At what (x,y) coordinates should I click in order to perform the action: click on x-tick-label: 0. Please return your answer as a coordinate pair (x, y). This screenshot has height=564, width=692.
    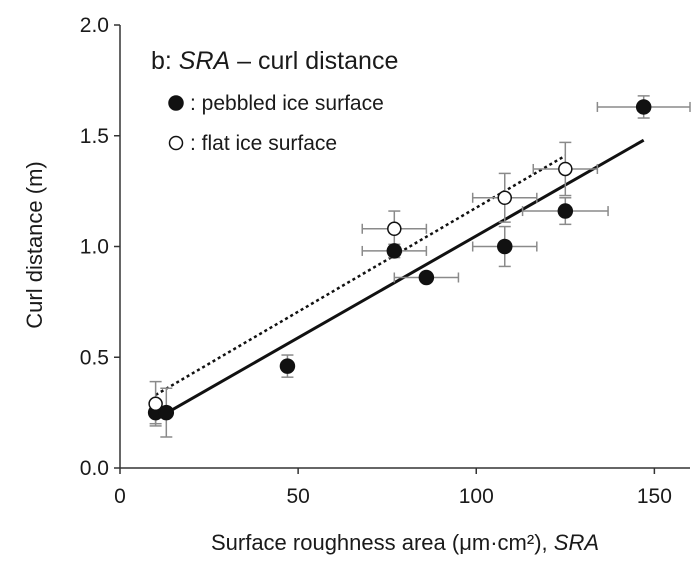
    Looking at the image, I should click on (120, 496).